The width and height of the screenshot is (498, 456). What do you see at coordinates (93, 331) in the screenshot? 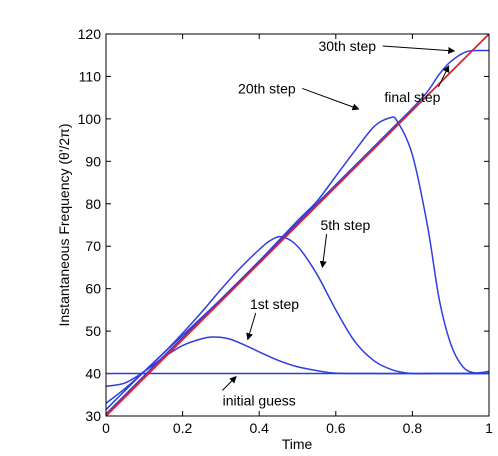
I see `y-tick-label: 50` at bounding box center [93, 331].